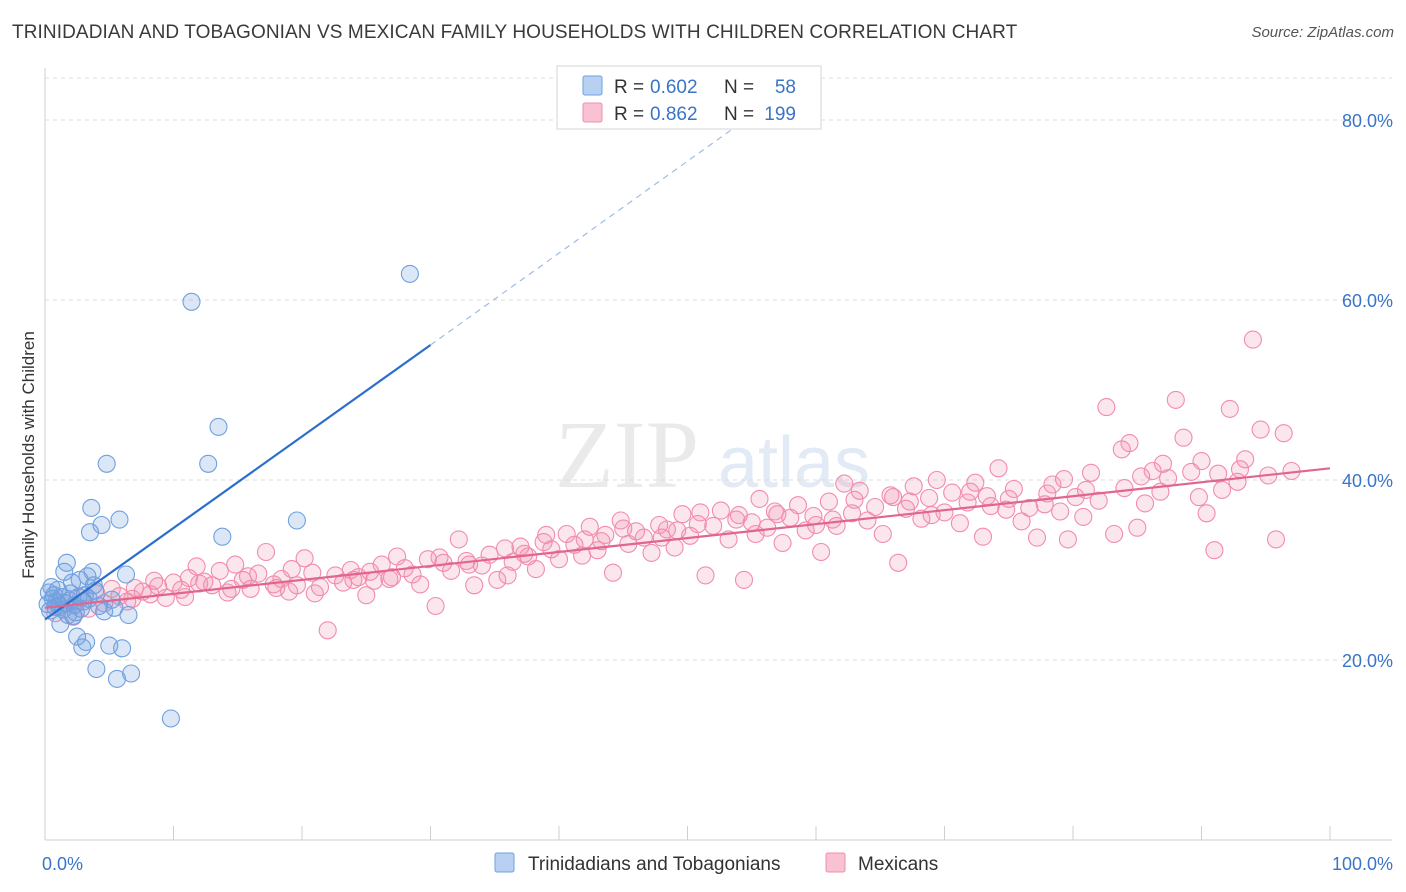 This screenshot has height=892, width=1406. Describe the element at coordinates (1367, 301) in the screenshot. I see `y-tick-label: 60.0%` at that location.